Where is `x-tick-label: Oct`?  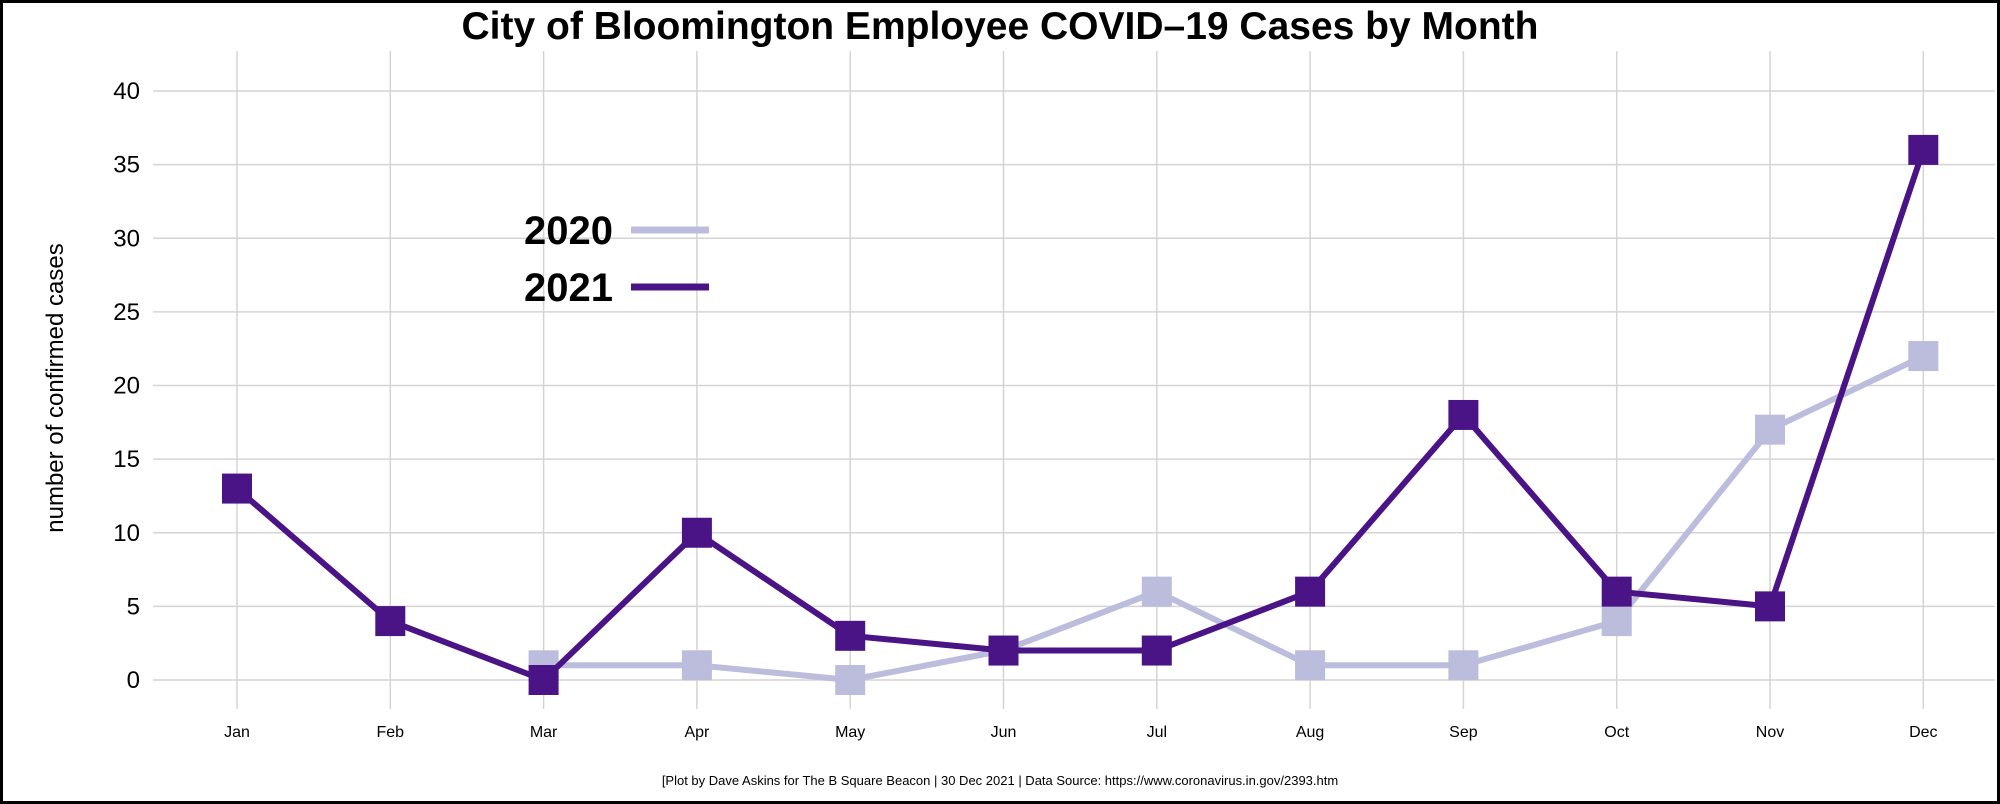
x-tick-label: Oct is located at coordinates (1616, 732).